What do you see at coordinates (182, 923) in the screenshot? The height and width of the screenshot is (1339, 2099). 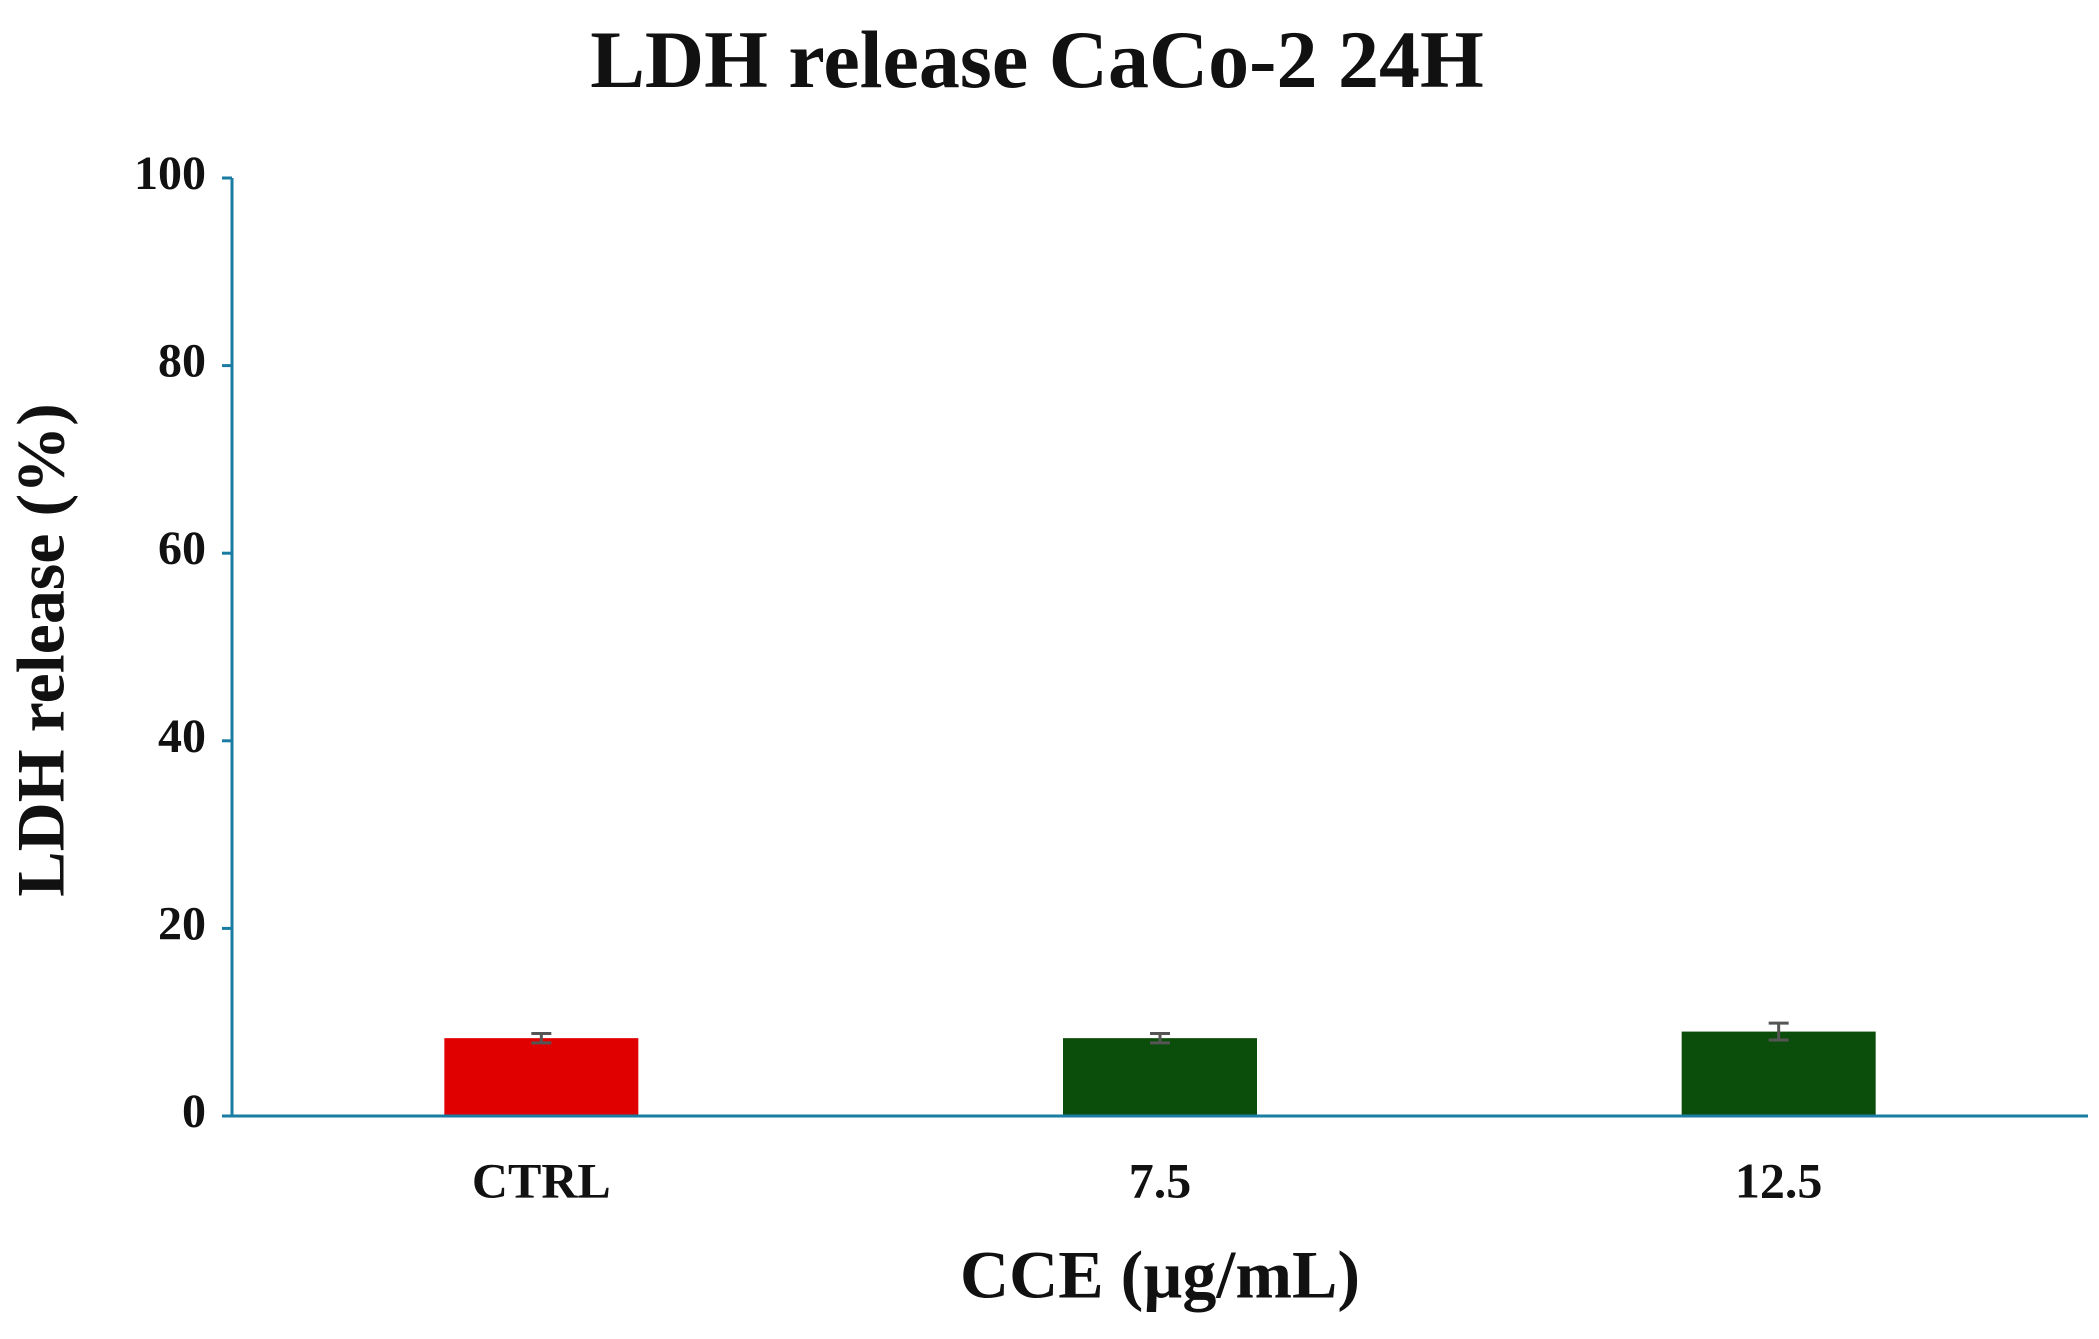 I see `y-tick-label: 20` at bounding box center [182, 923].